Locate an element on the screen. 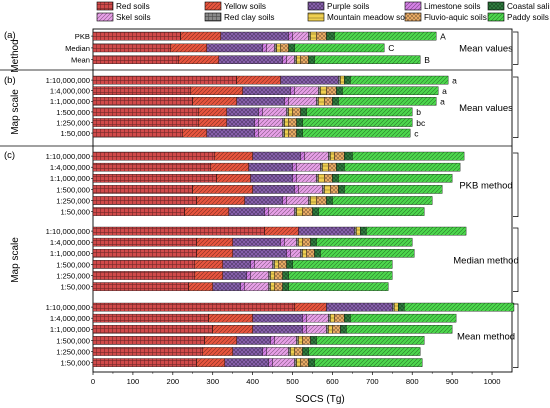 This screenshot has height=408, width=550. legend-item-coastal-saline-soils: Coastal saline soils is located at coordinates (518, 6).